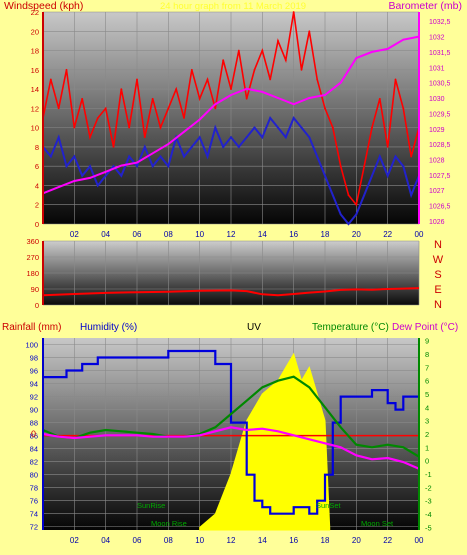  Describe the element at coordinates (31, 327) in the screenshot. I see `rainfall-header: Rainfall (mm)` at that location.